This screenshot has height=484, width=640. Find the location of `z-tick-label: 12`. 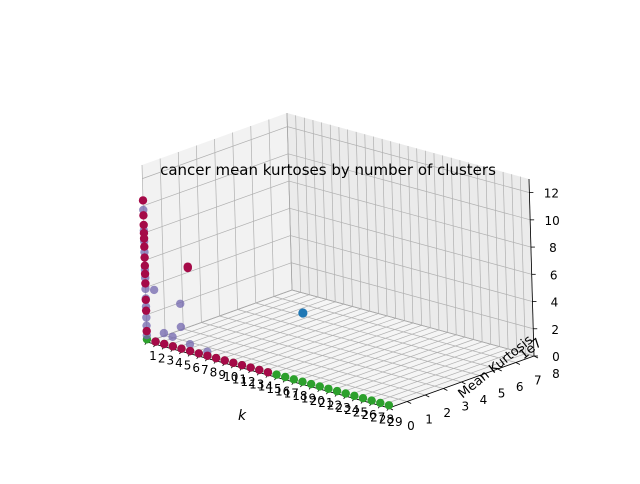

z-tick-label: 12 is located at coordinates (551, 194).